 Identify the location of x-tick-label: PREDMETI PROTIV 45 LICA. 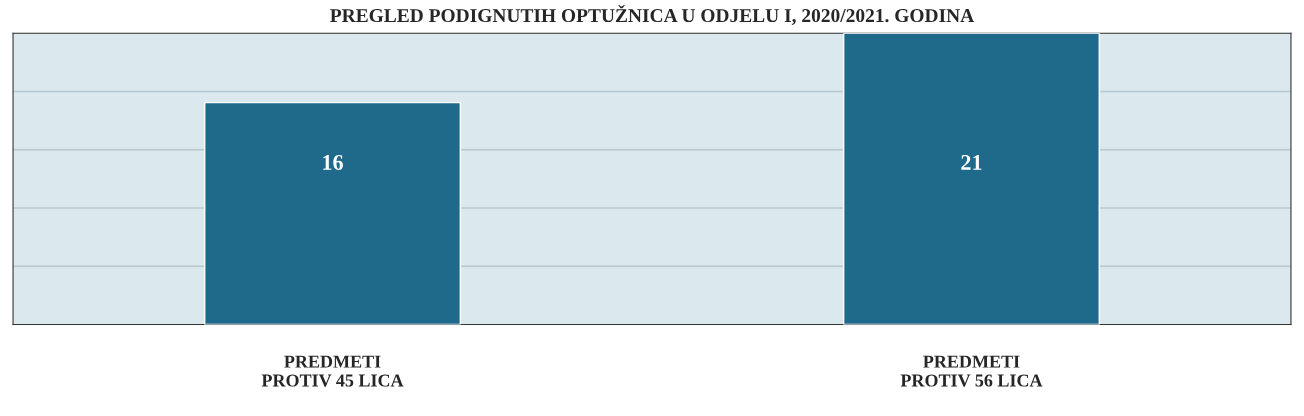
(332, 371).